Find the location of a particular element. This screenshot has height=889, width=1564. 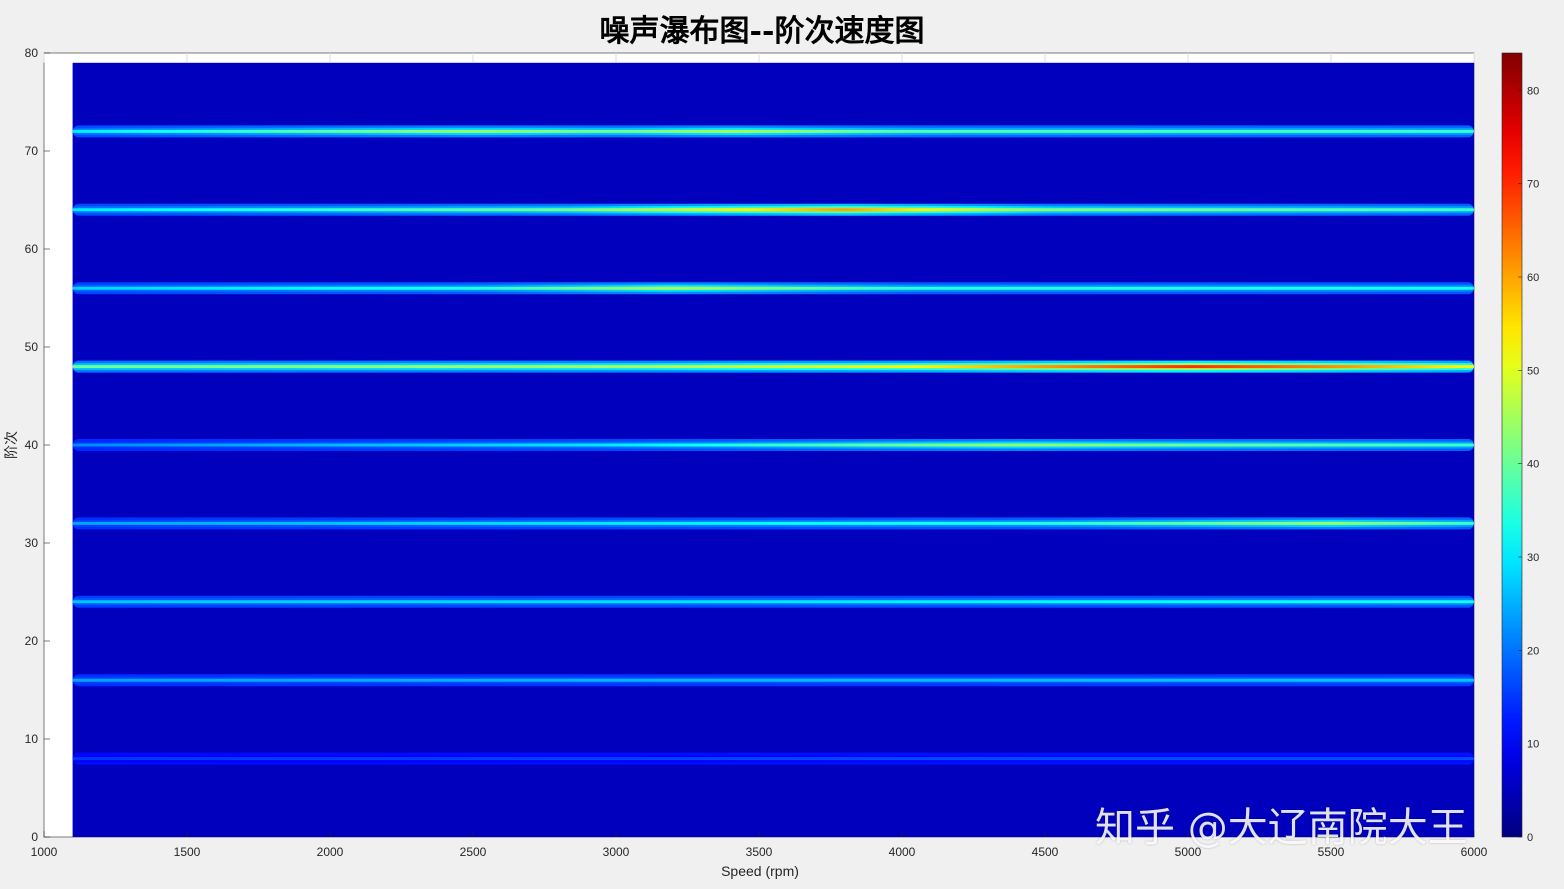

y-tick-label: 70 is located at coordinates (32, 151).